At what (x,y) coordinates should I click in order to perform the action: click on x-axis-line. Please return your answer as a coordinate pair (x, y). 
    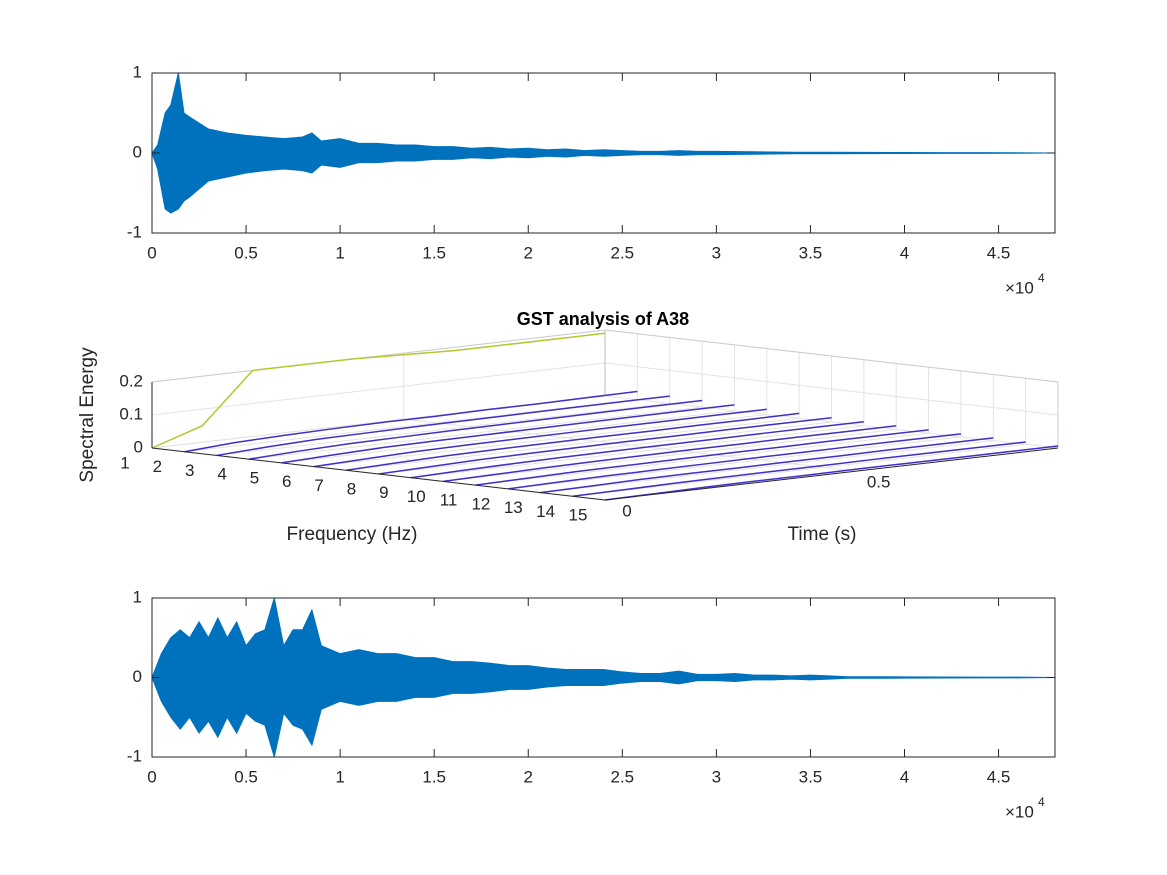
    Looking at the image, I should click on (378, 474).